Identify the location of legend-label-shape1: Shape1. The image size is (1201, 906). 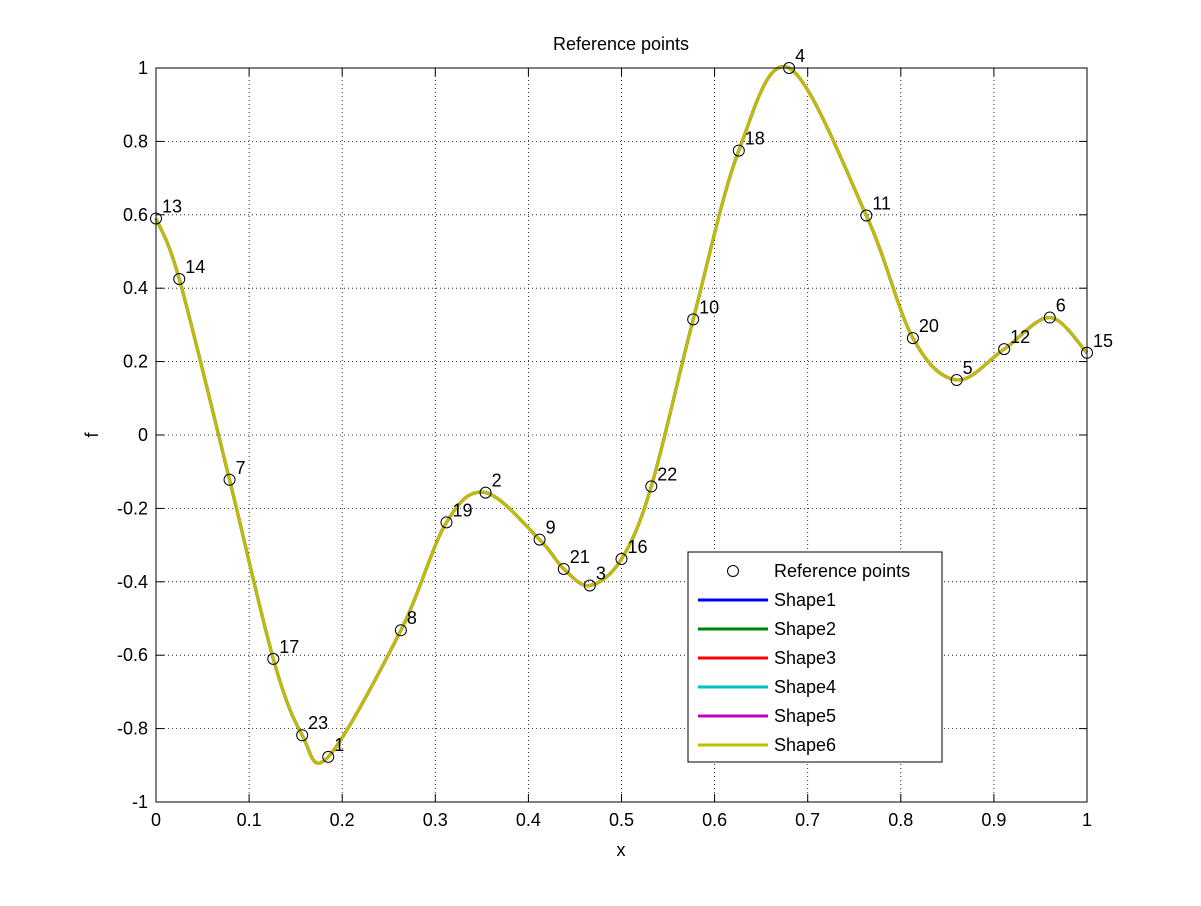
(805, 600).